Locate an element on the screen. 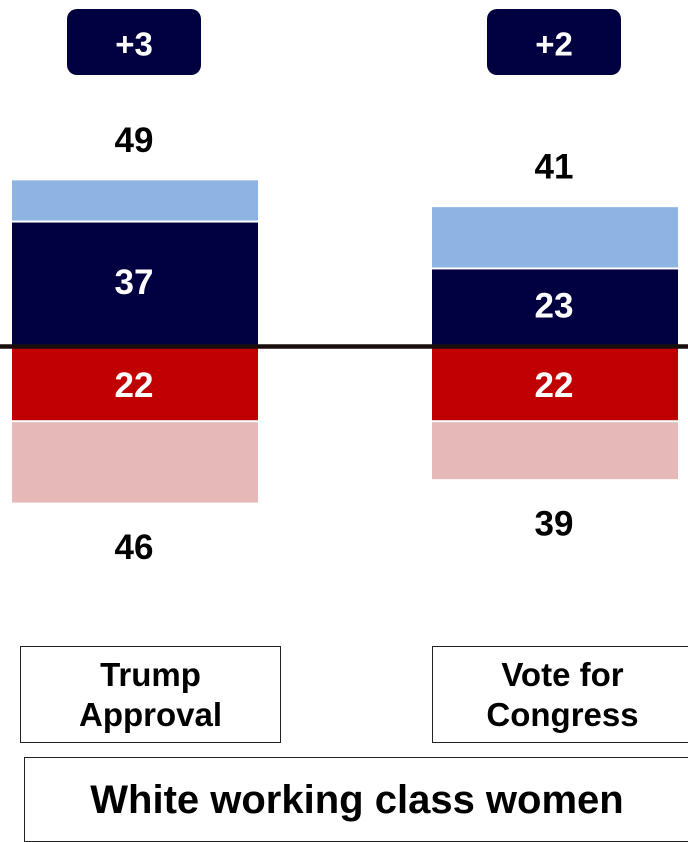  margin-badge-label: +3 is located at coordinates (134, 44).